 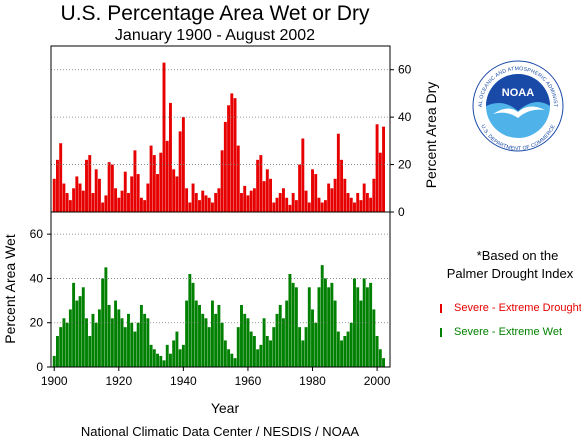 What do you see at coordinates (312, 381) in the screenshot?
I see `x-tick-label: 1980` at bounding box center [312, 381].